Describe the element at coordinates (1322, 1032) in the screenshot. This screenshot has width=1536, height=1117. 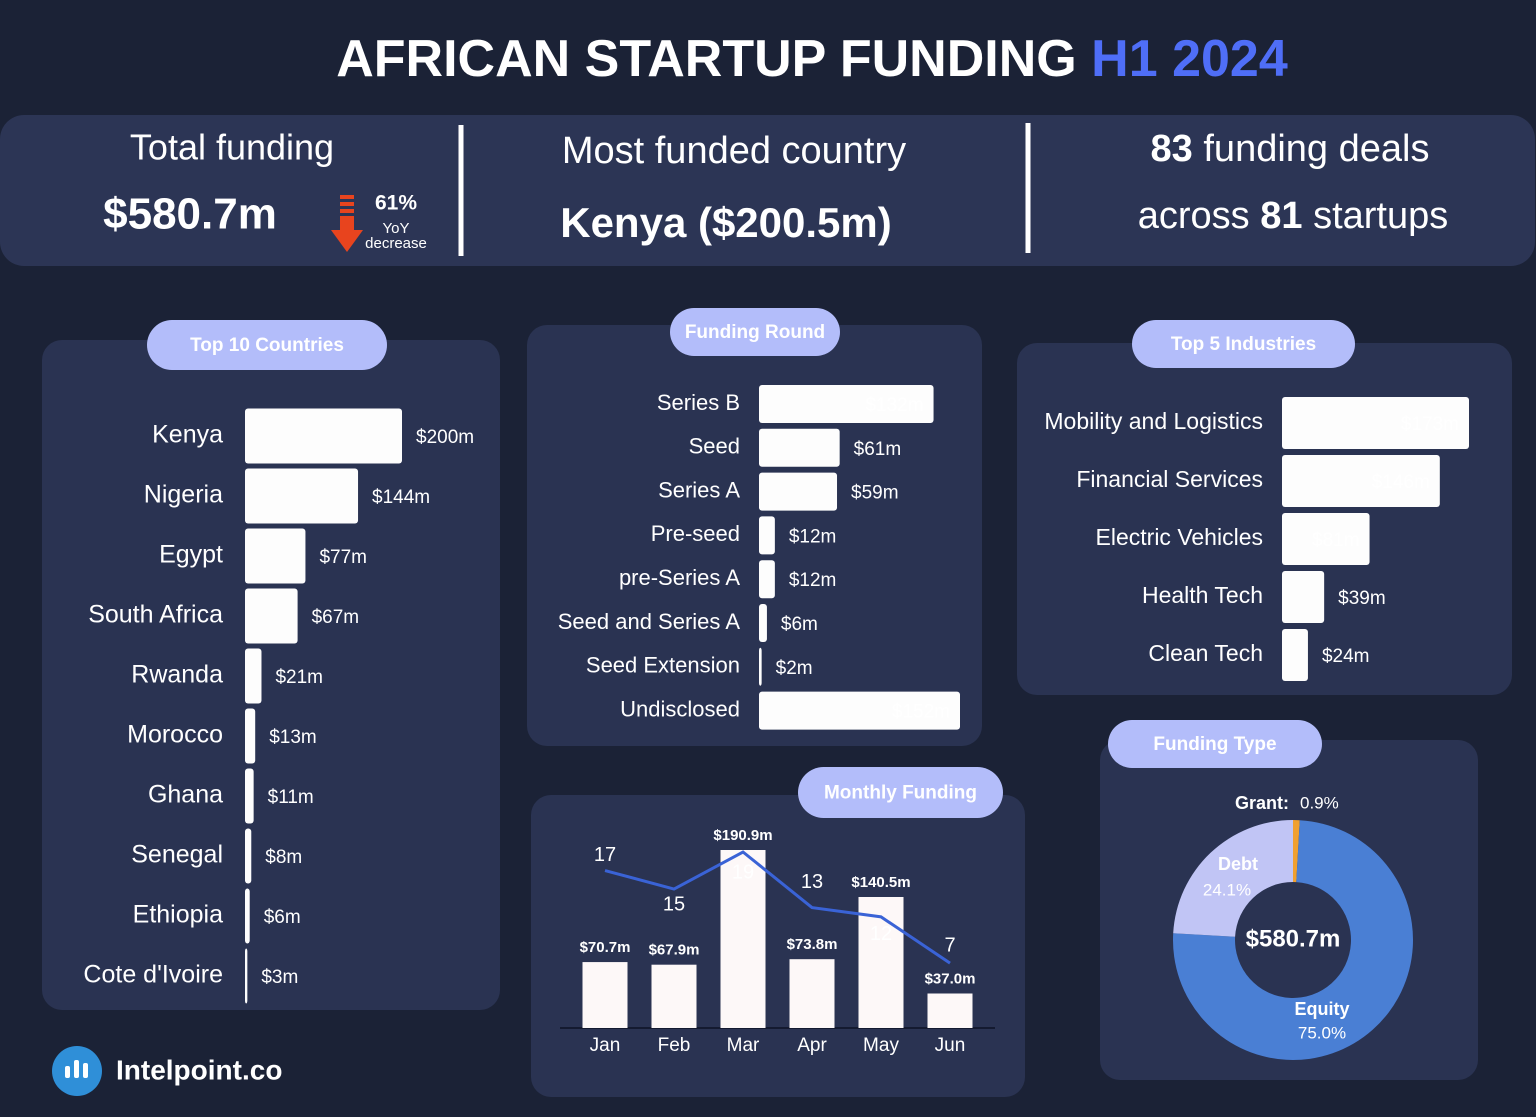
I see `slice-value: 75.0%` at that location.